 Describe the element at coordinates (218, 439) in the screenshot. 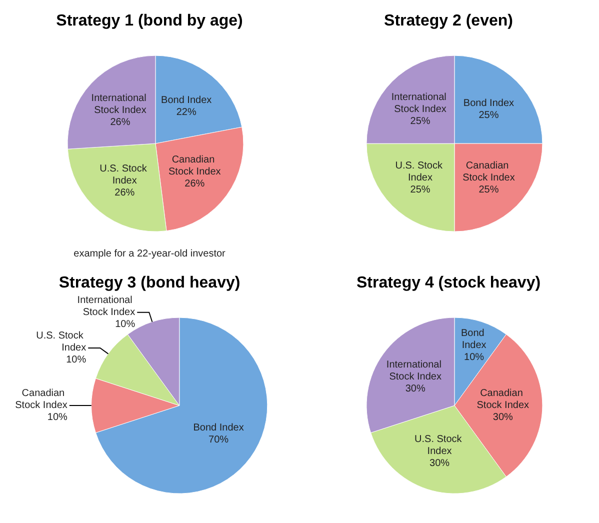

I see `data-label: 70%` at that location.